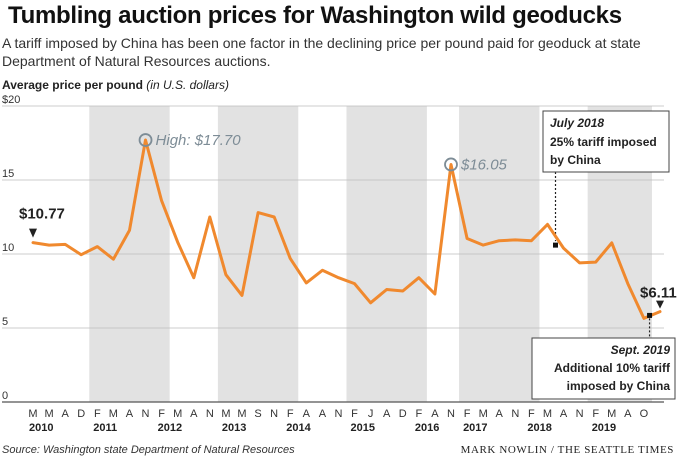 The height and width of the screenshot is (459, 680). I want to click on tariff-2019-text-line1: Additional 10% tariff, so click(612, 368).